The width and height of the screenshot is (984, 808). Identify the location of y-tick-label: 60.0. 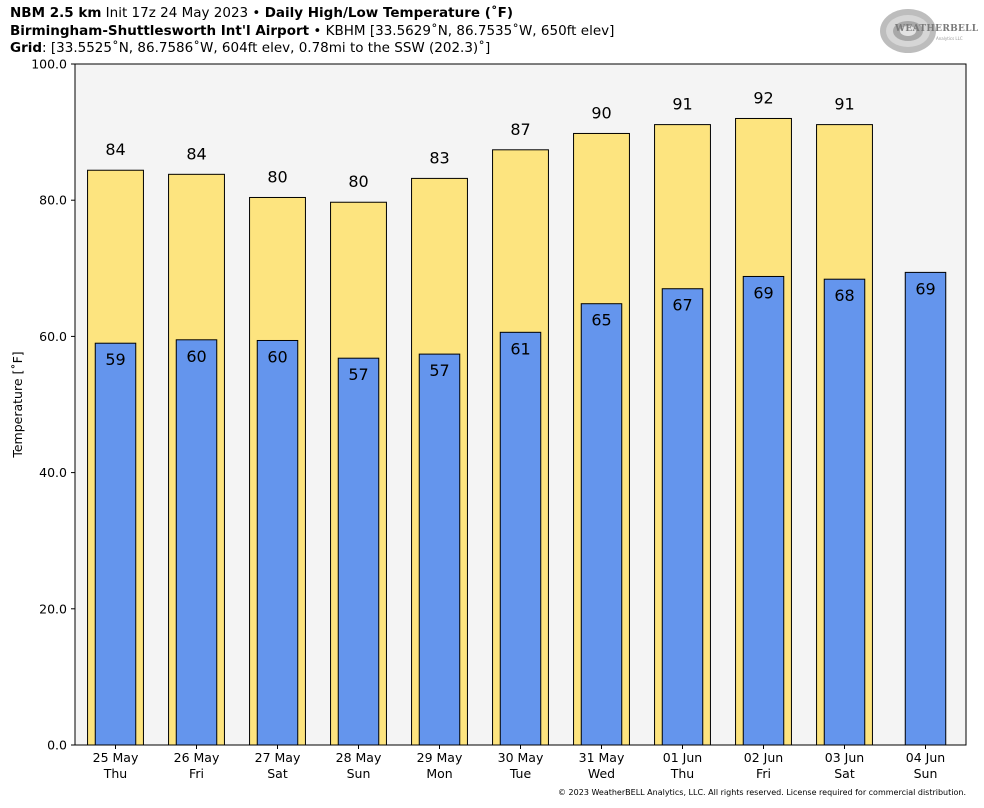
(53, 336).